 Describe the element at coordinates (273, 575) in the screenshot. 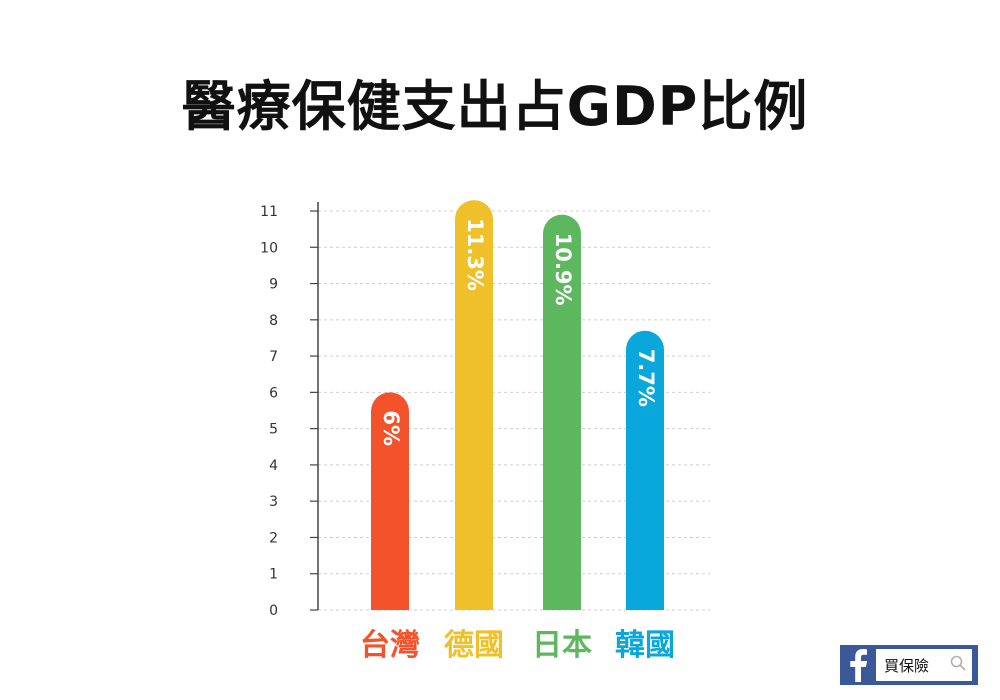

I see `y-tick-label: 1` at that location.